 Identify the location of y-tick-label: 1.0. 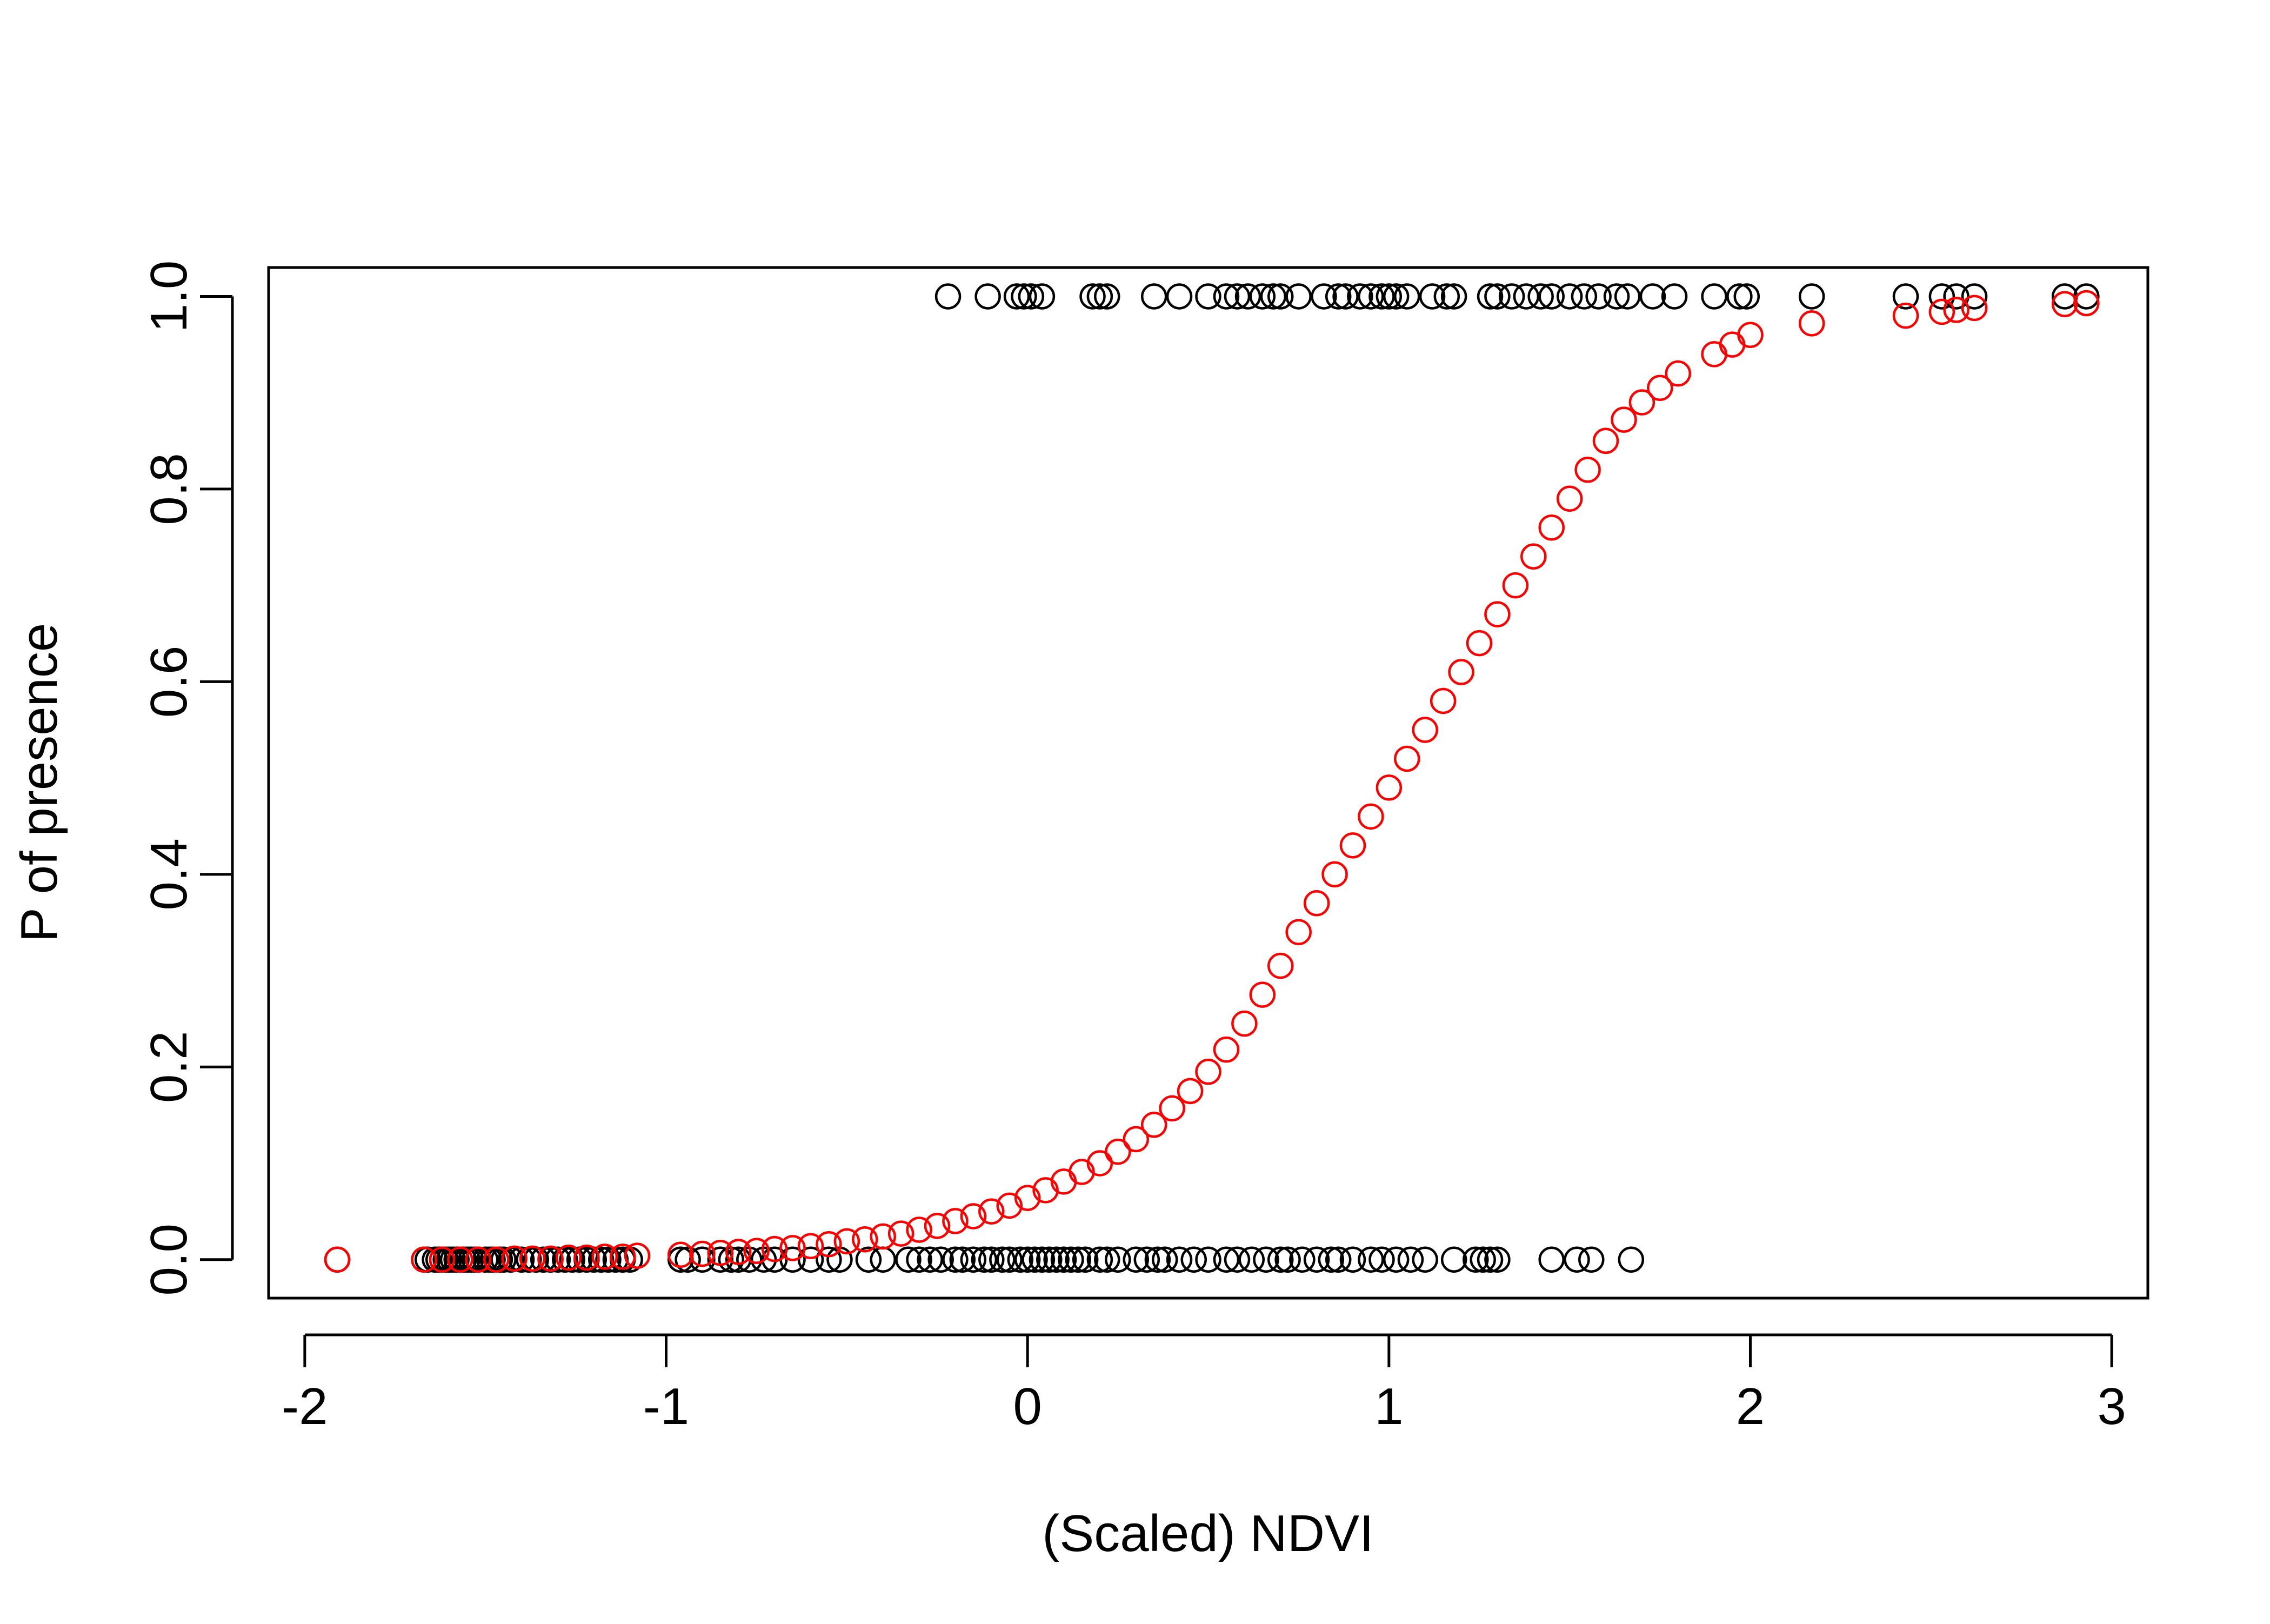
(169, 296).